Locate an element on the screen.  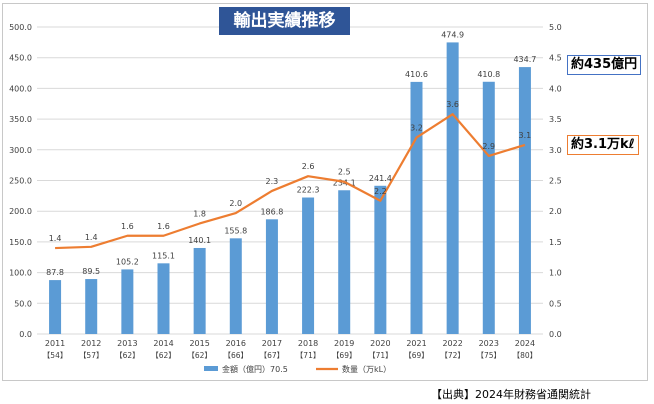
right-axis-tick-label: 1.5 is located at coordinates (555, 242).